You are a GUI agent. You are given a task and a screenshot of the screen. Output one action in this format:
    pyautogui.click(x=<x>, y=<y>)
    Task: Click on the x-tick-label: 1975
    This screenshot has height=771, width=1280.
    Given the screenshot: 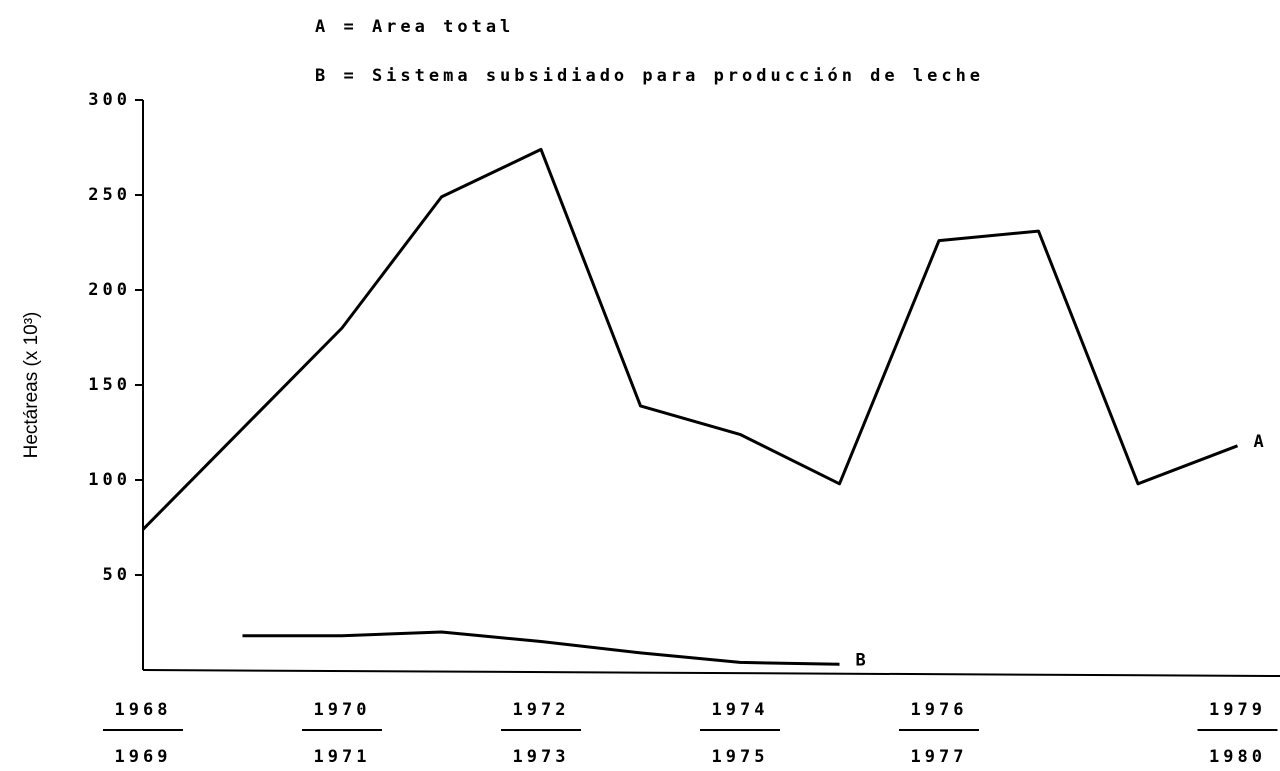 What is the action you would take?
    pyautogui.click(x=740, y=757)
    